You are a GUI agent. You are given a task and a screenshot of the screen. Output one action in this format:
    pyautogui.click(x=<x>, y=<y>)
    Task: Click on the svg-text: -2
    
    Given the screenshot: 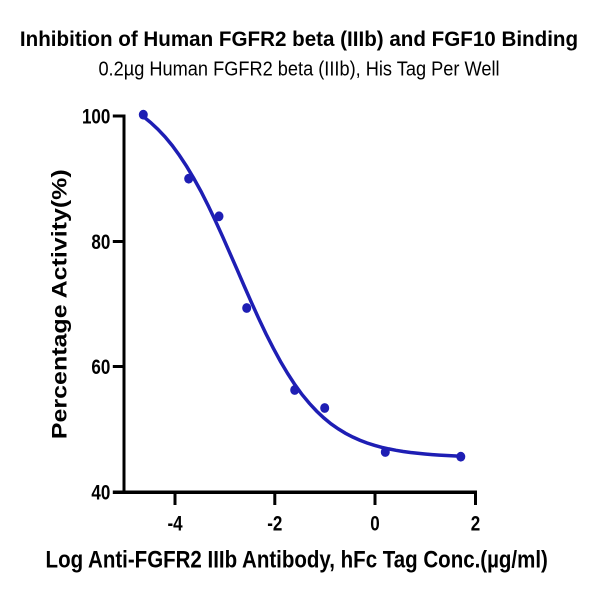 What is the action you would take?
    pyautogui.click(x=274, y=524)
    